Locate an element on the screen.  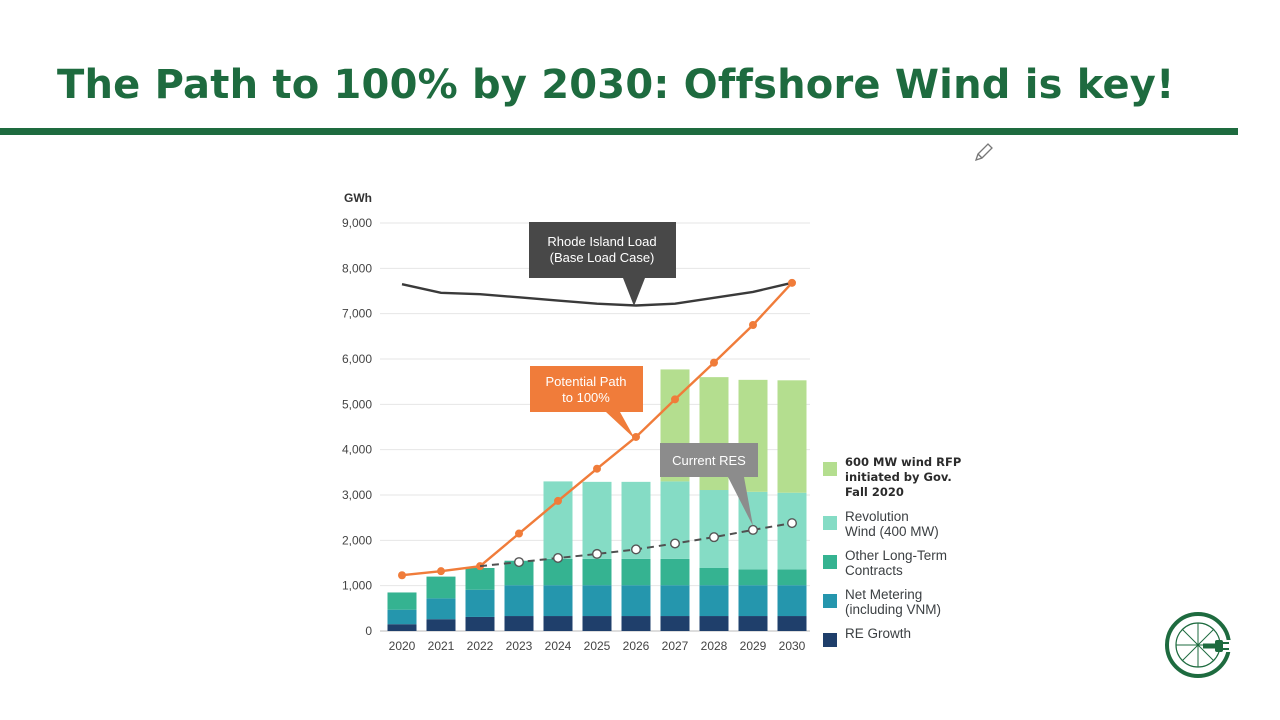
y-tick-label: 7,000 is located at coordinates (357, 314).